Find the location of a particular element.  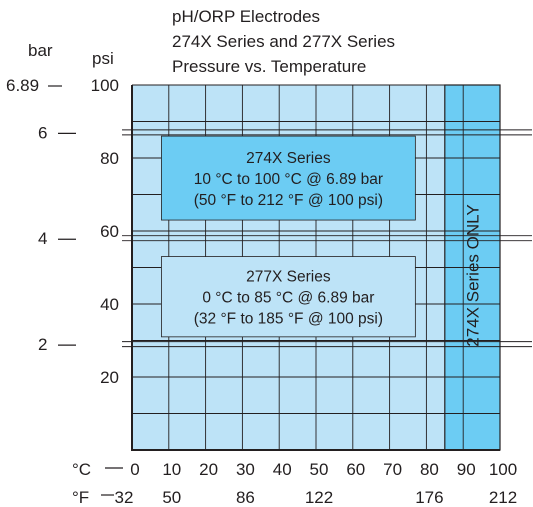

bar-axis-unit-label: bar is located at coordinates (40, 50).